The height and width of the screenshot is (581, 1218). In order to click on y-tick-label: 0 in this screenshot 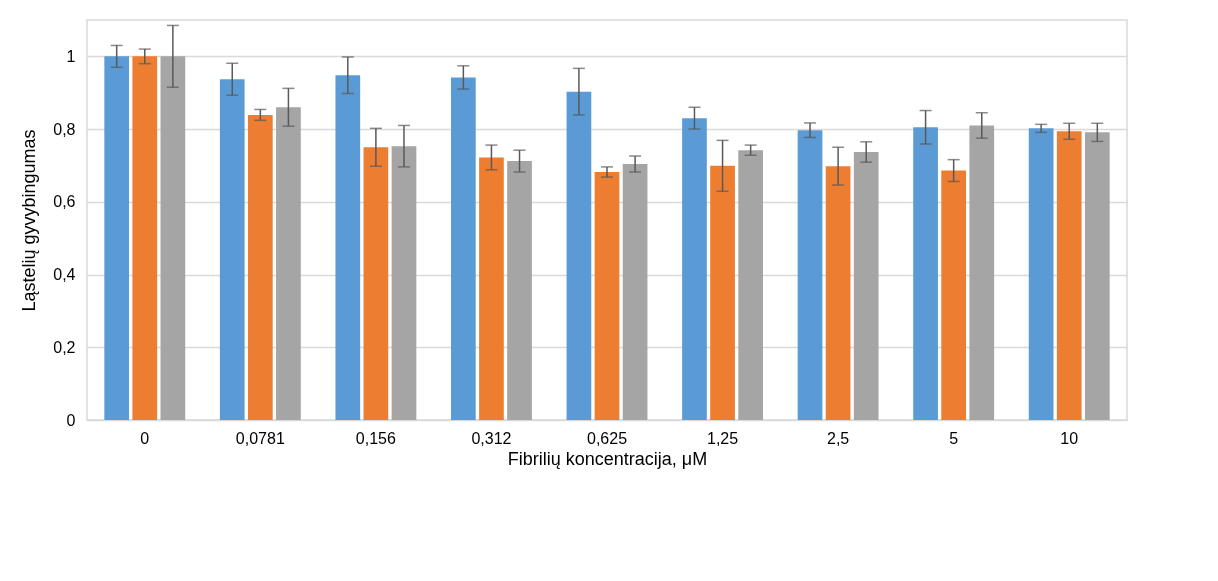, I will do `click(71, 420)`.